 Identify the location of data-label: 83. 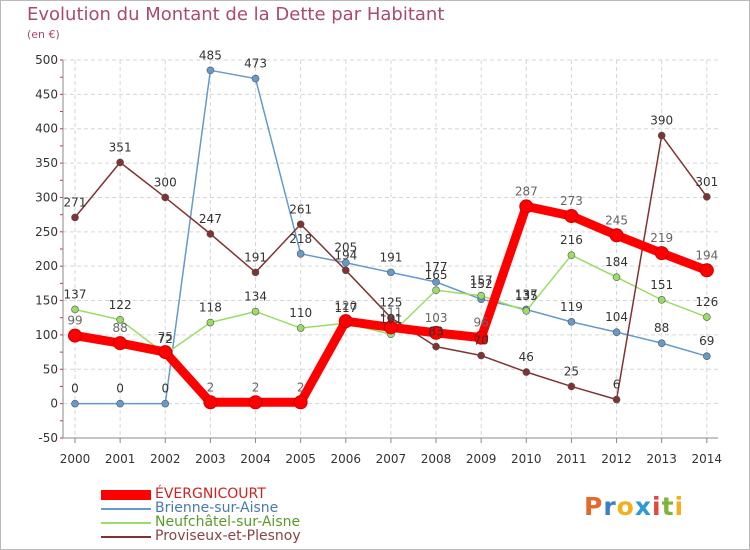
(435, 332).